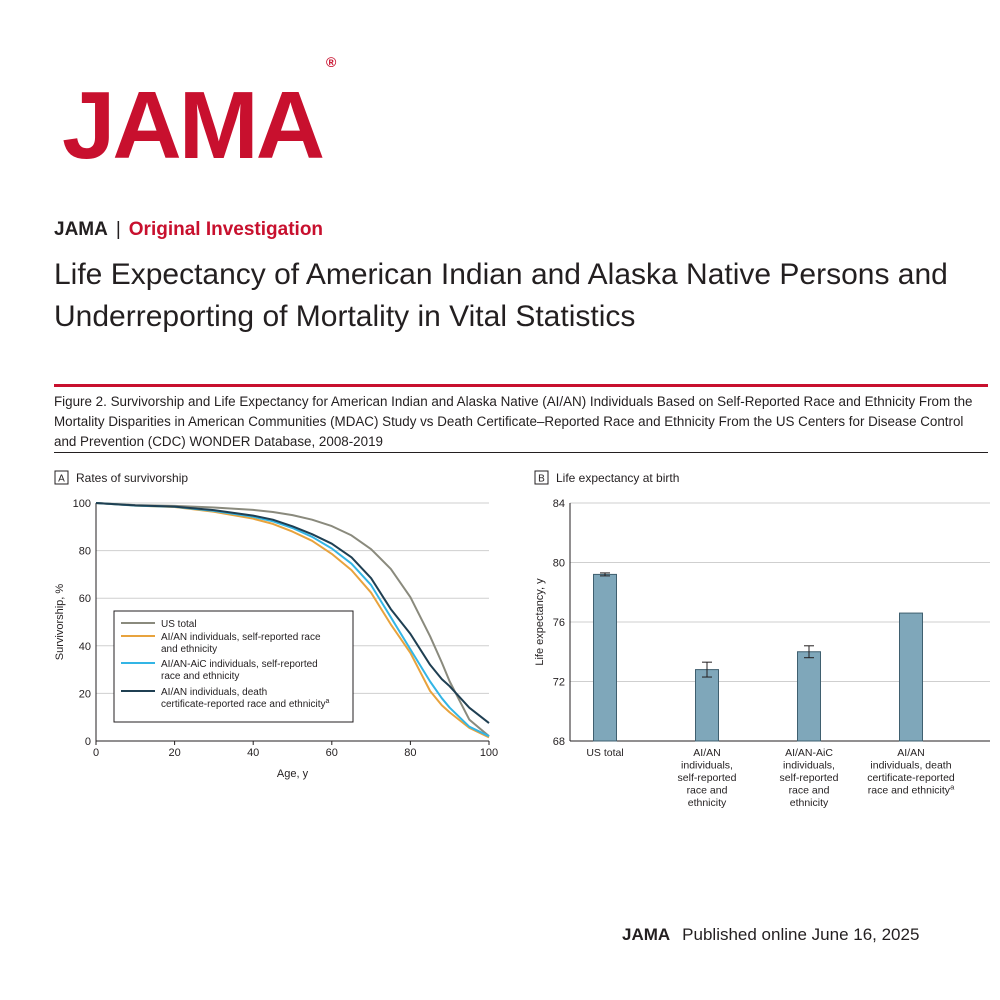 The height and width of the screenshot is (1000, 1000). I want to click on article-kicker: JAMA | Original Investigation, so click(188, 230).